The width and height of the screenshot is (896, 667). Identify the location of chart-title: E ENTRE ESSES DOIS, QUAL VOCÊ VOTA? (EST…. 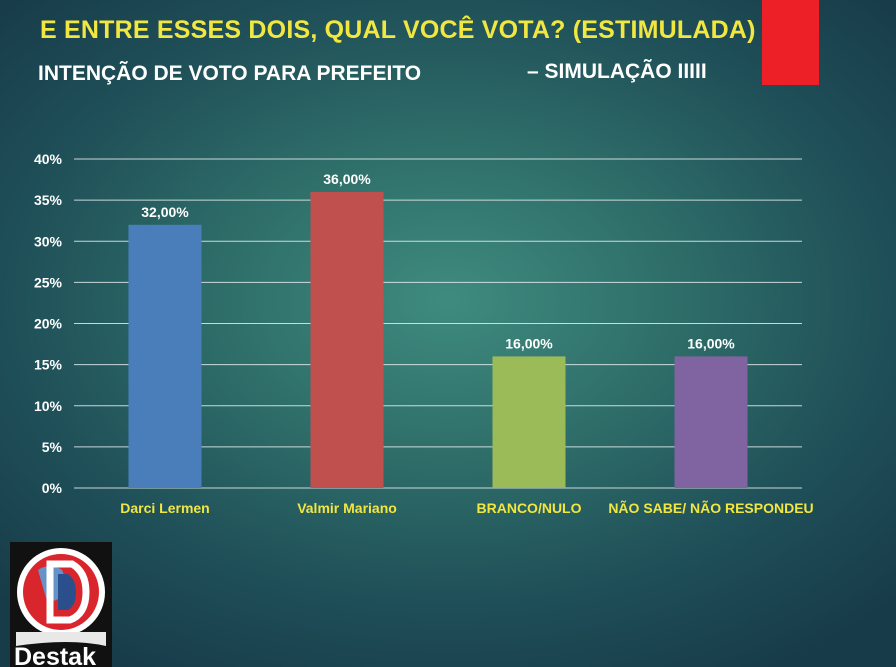
(398, 30).